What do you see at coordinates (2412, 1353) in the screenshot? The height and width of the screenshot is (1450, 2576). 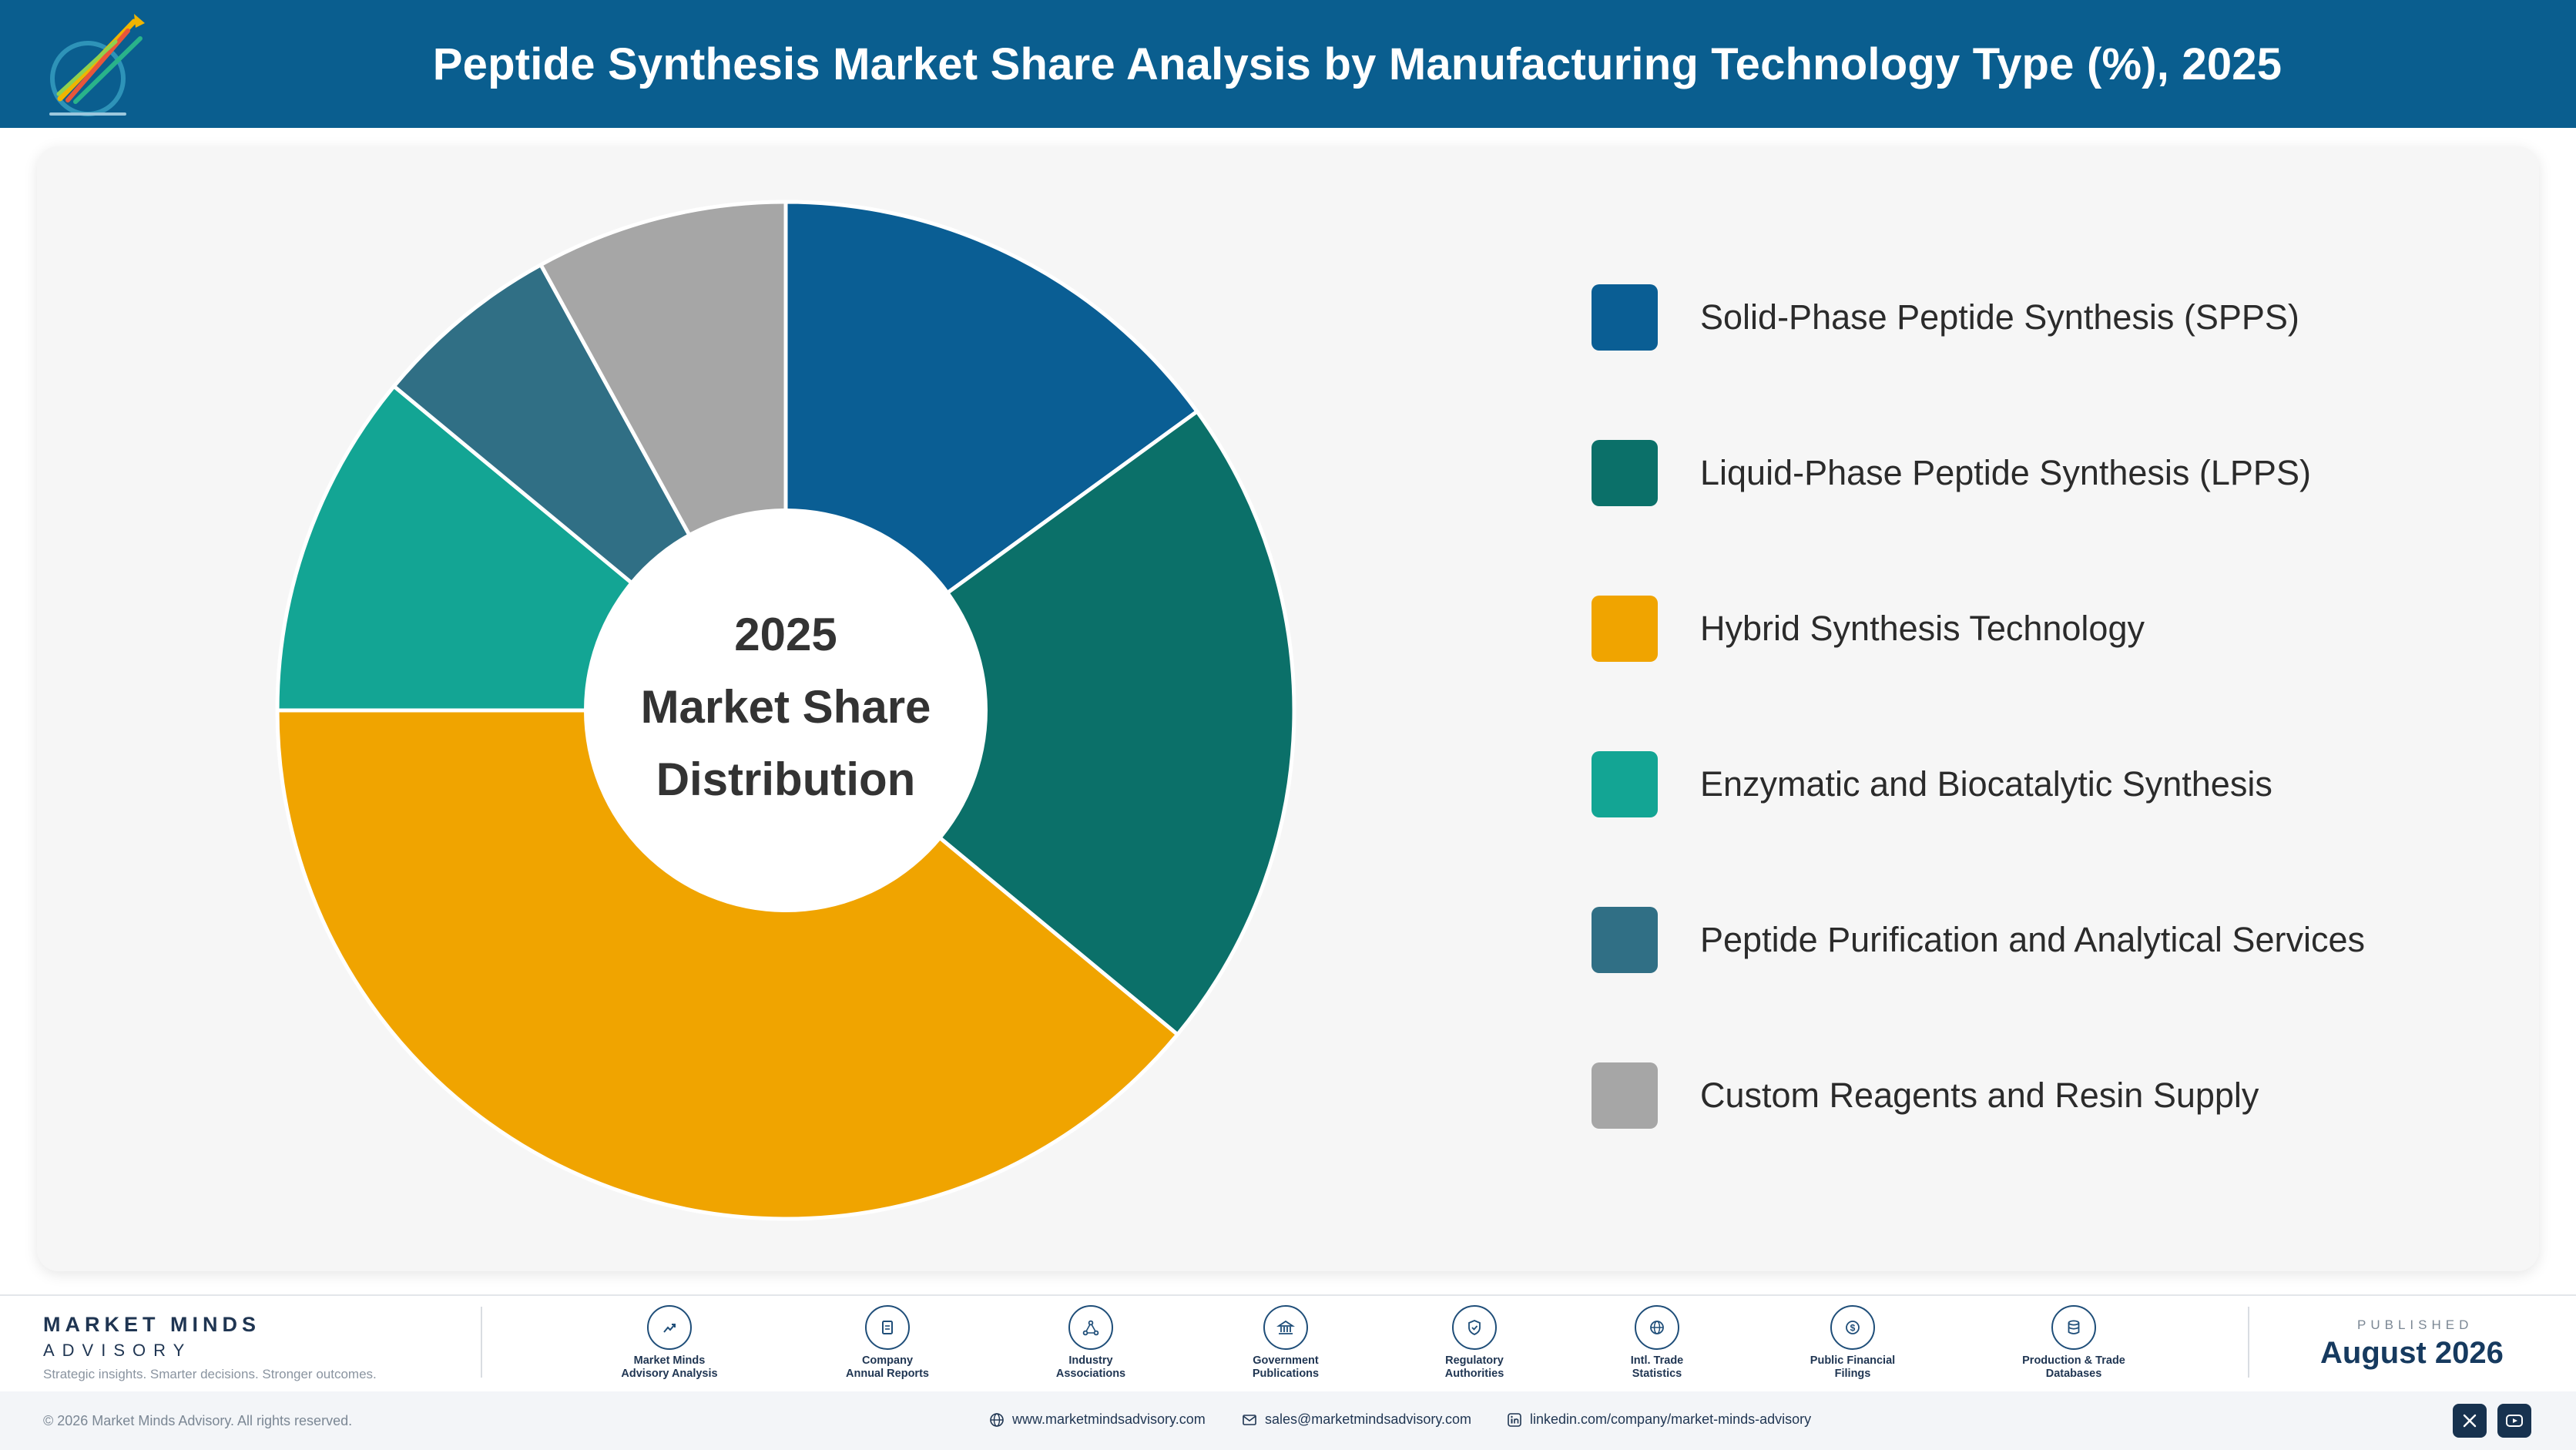 I see `published-date: August 2026` at bounding box center [2412, 1353].